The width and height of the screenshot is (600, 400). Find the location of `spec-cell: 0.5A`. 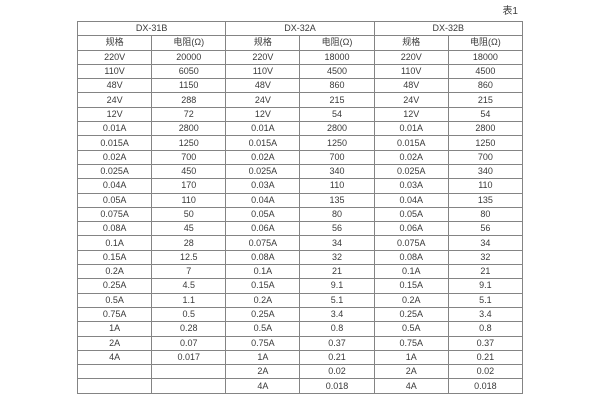

spec-cell: 0.5A is located at coordinates (114, 300).